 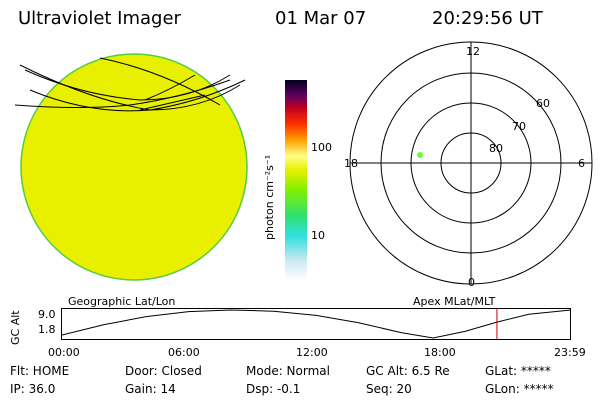 What do you see at coordinates (150, 389) in the screenshot?
I see `status-gain: Gain: 14` at bounding box center [150, 389].